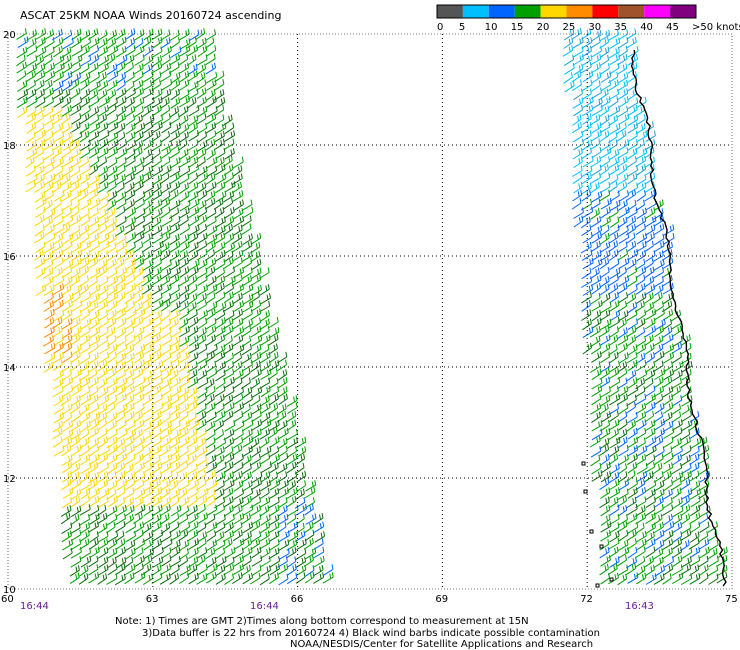 The height and width of the screenshot is (650, 740). What do you see at coordinates (586, 599) in the screenshot?
I see `lon-tick-label: 72` at bounding box center [586, 599].